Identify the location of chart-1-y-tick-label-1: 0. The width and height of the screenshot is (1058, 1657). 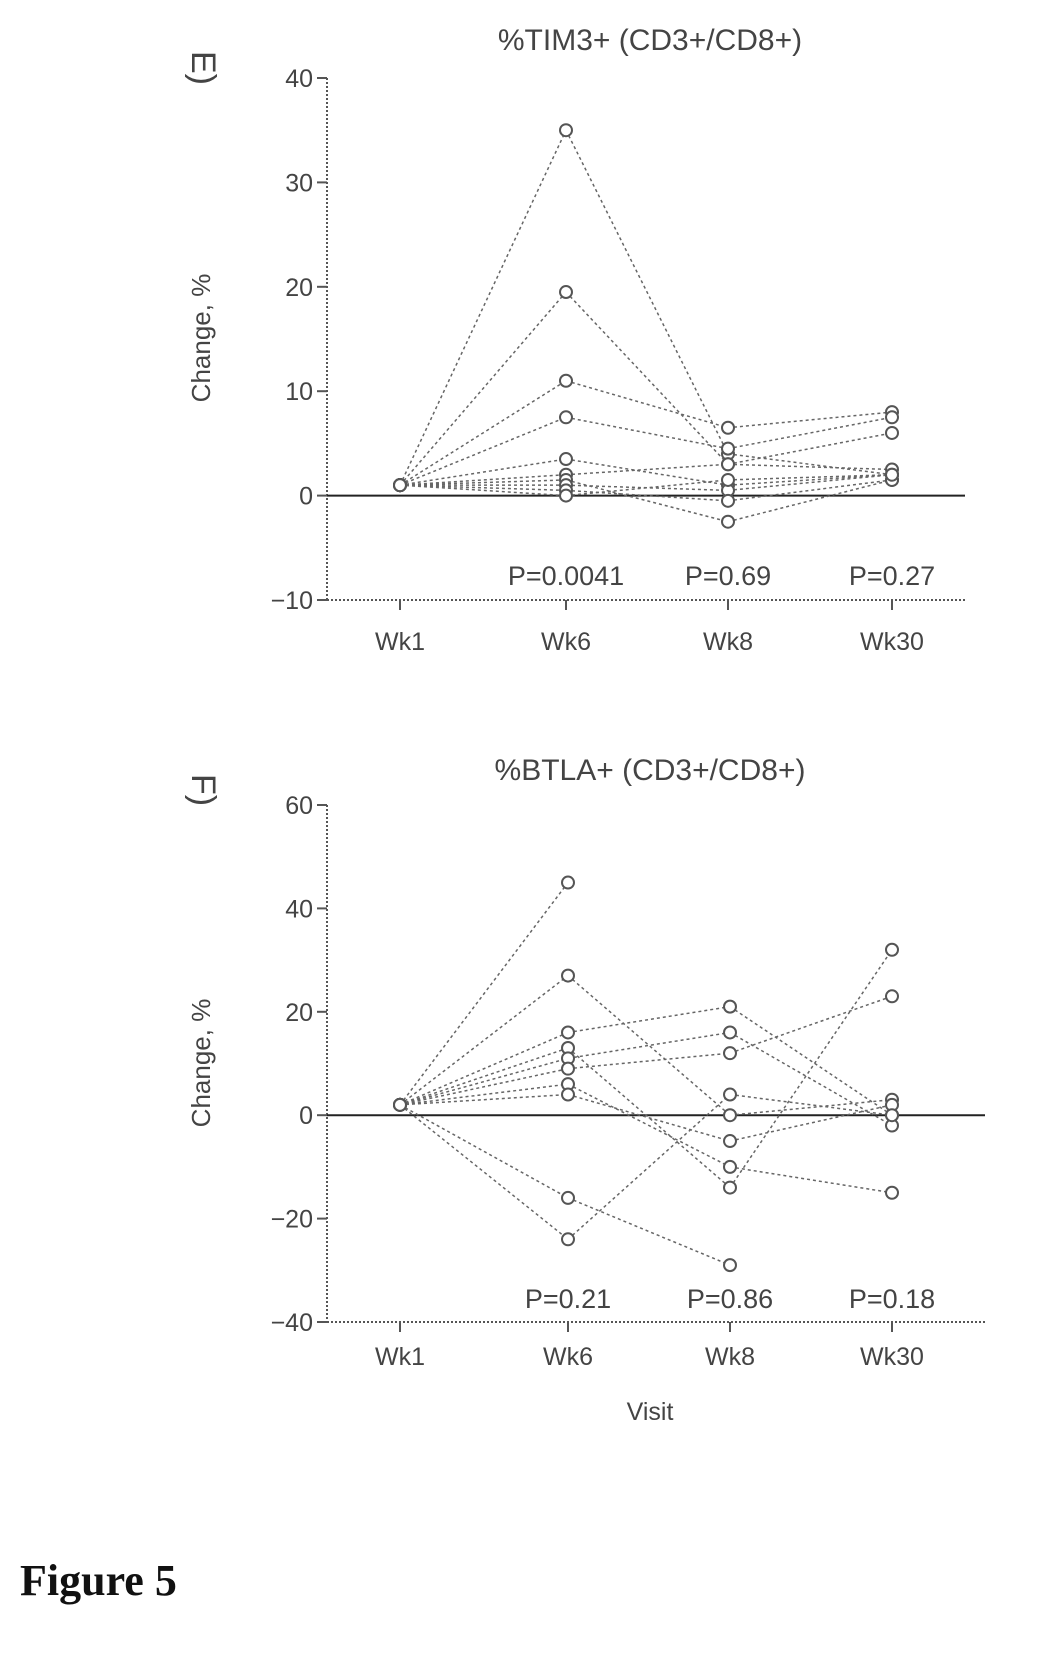
(306, 497).